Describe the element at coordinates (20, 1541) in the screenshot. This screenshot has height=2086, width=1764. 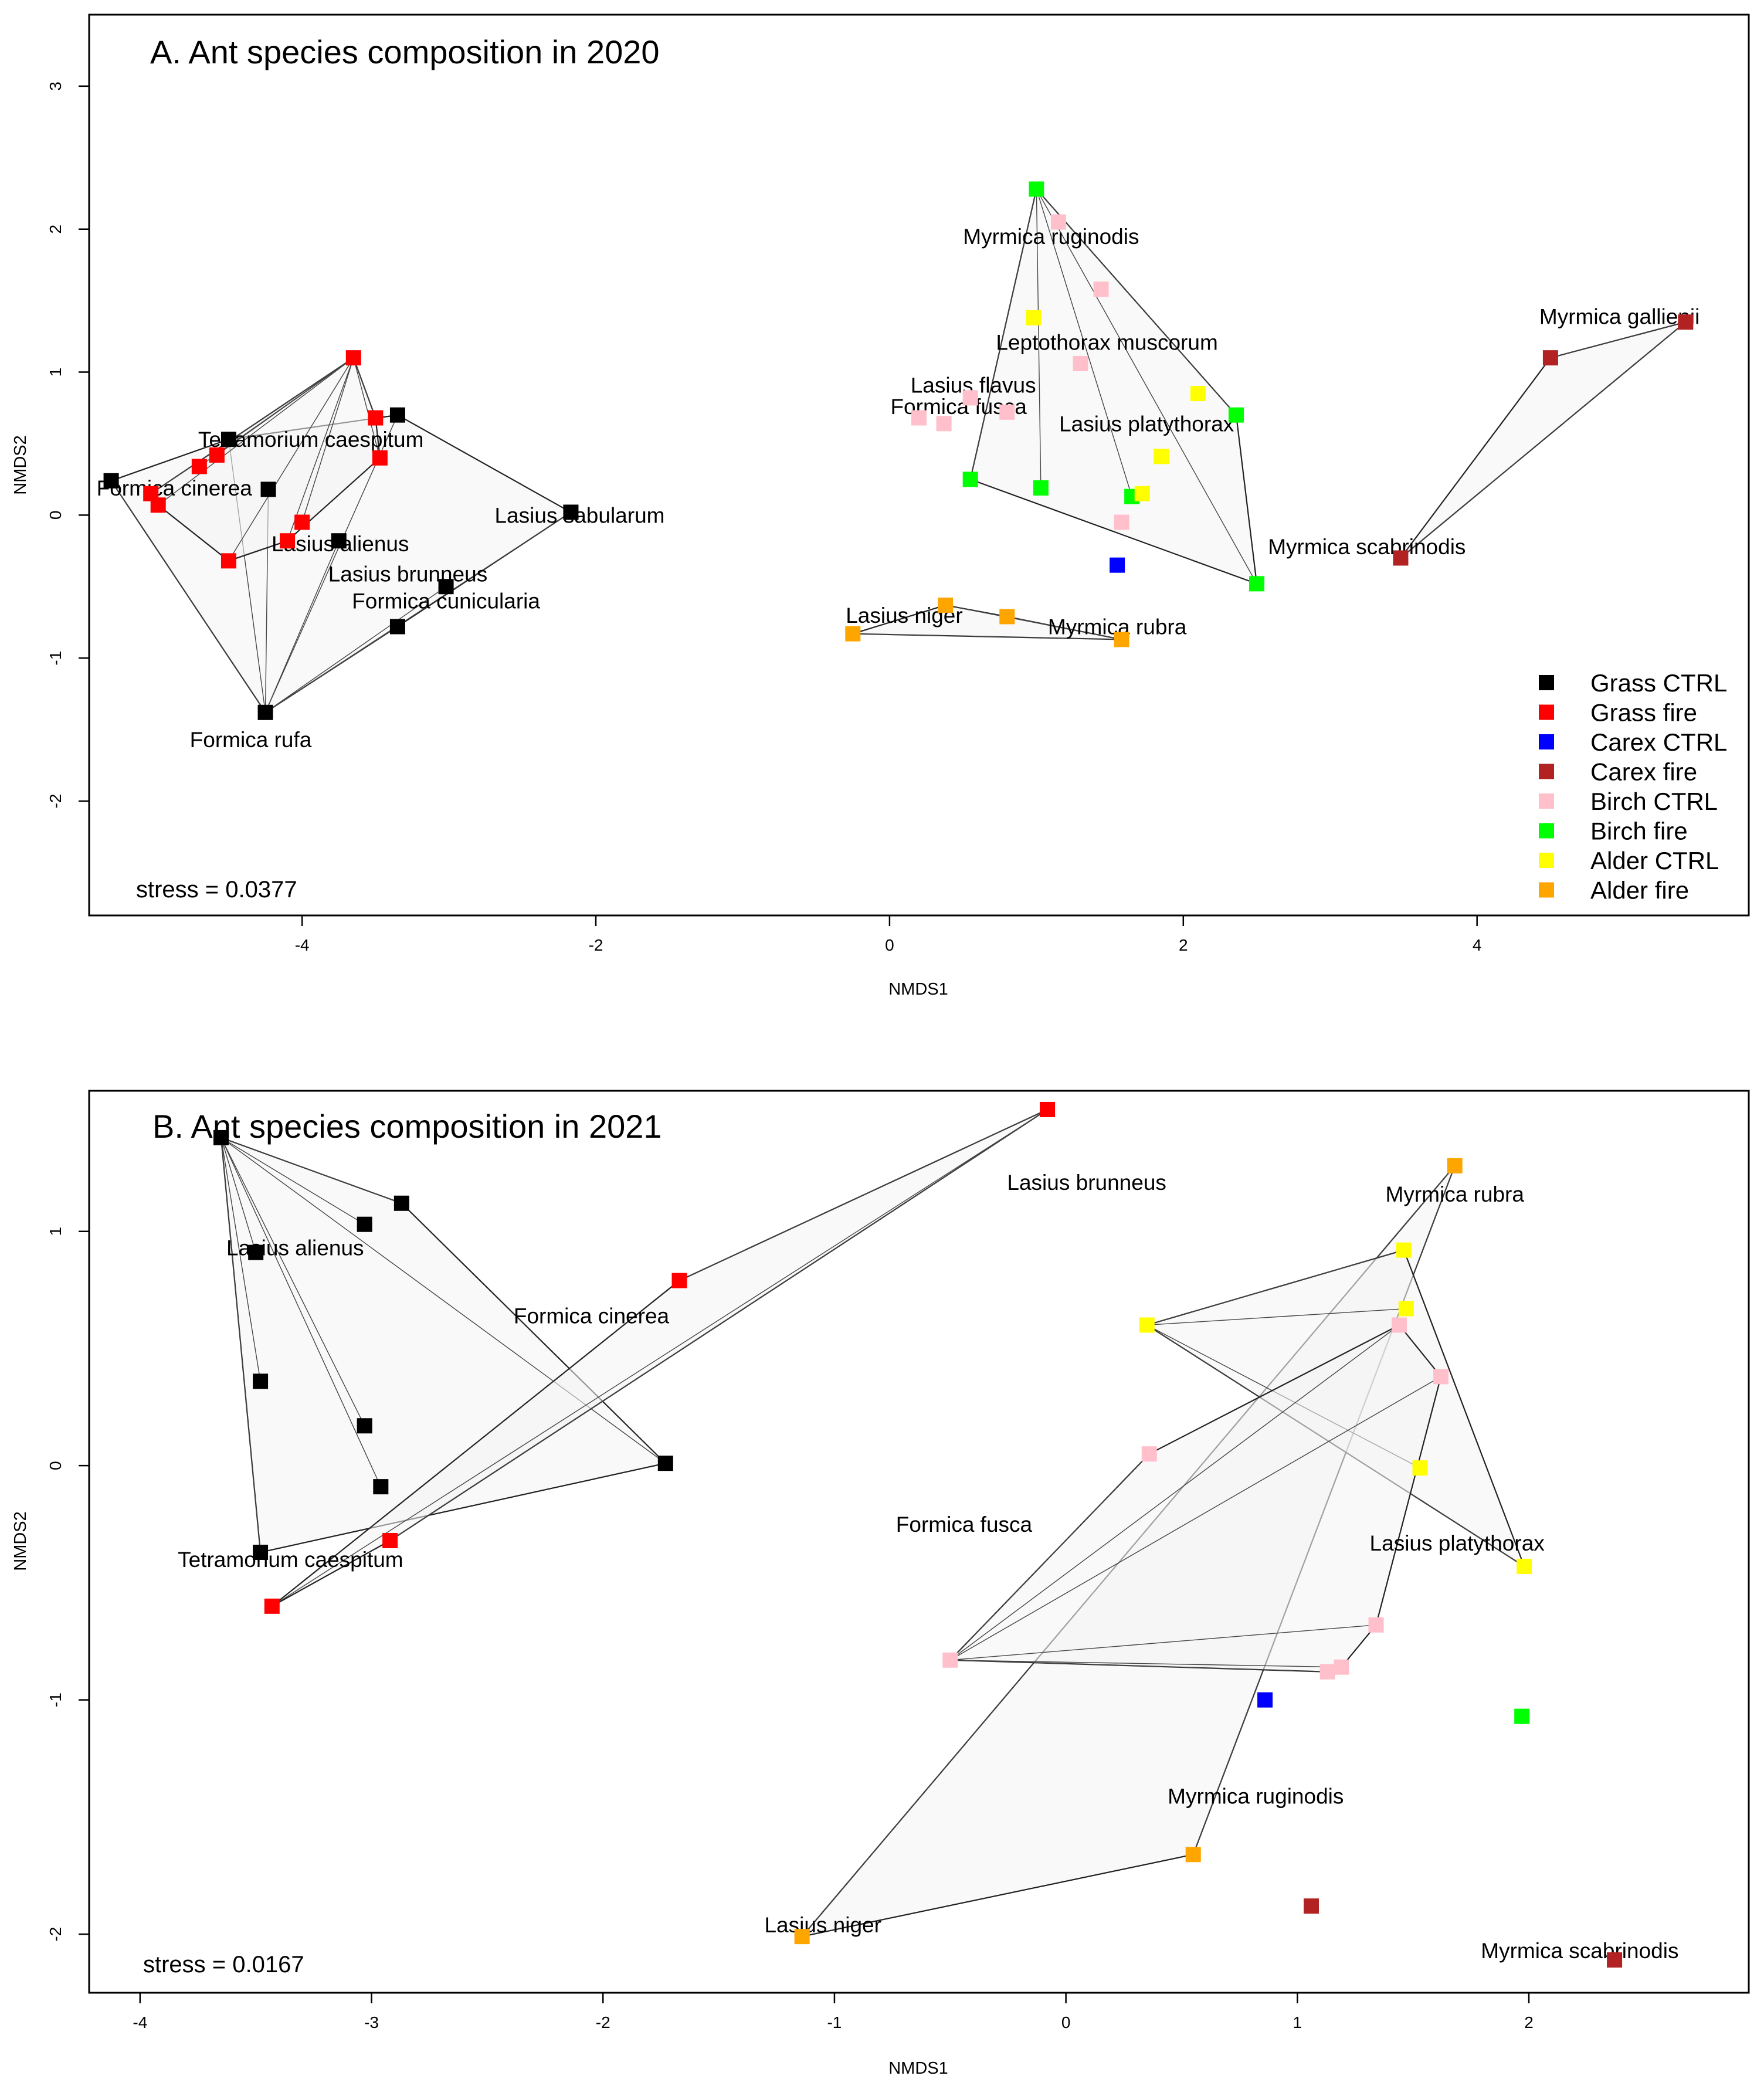
I see `y-axis-label-b: NMDS2` at that location.